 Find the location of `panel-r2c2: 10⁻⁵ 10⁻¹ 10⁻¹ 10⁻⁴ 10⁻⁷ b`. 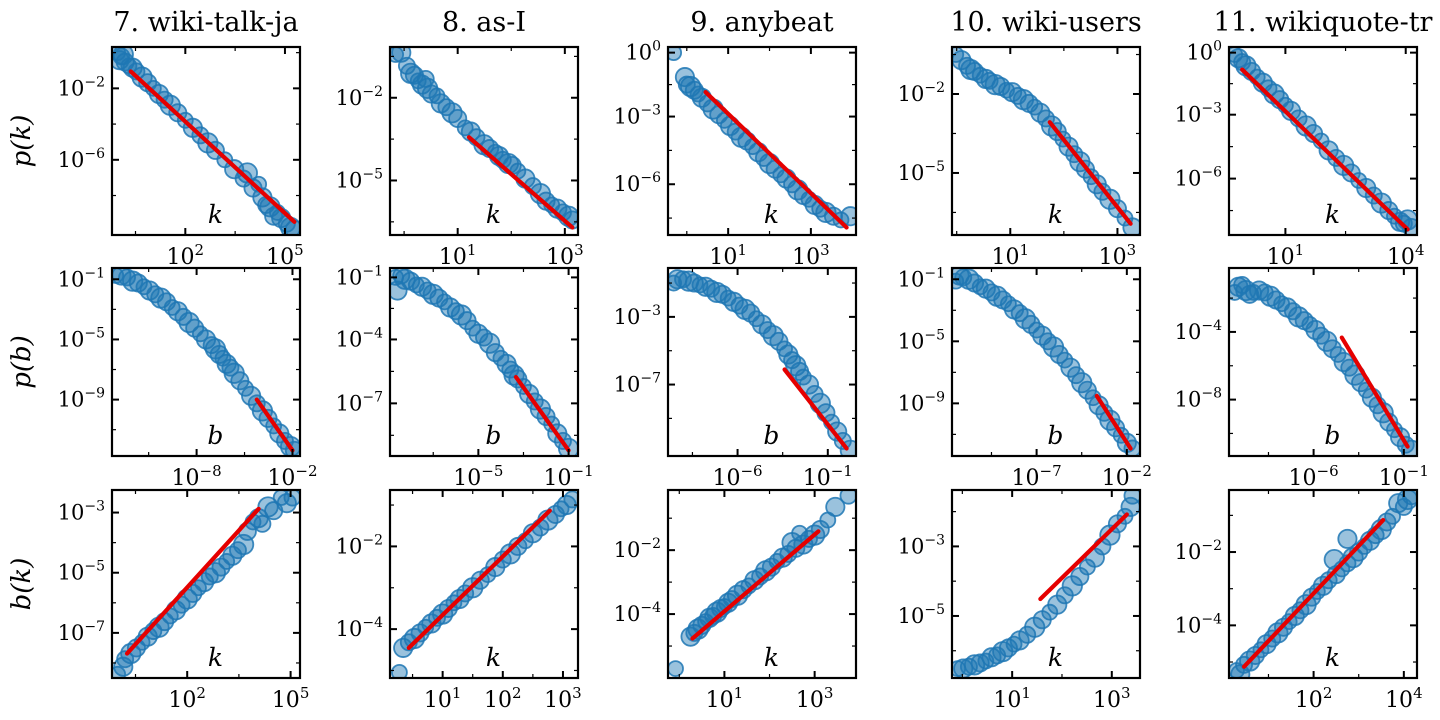

panel-r2c2: 10⁻⁵ 10⁻¹ 10⁻¹ 10⁻⁴ 10⁻⁷ b is located at coordinates (465, 377).